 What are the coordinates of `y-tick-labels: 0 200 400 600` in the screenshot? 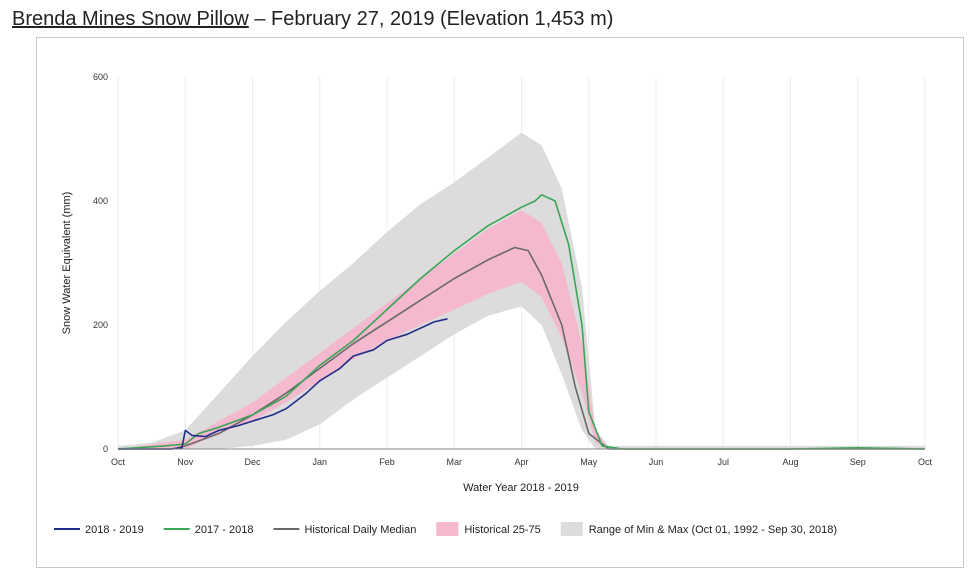 It's located at (100, 263).